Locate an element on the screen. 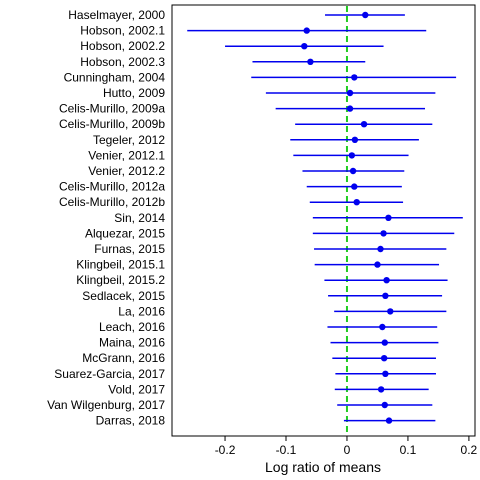  study-label: Hutto, 2009 is located at coordinates (134, 93).